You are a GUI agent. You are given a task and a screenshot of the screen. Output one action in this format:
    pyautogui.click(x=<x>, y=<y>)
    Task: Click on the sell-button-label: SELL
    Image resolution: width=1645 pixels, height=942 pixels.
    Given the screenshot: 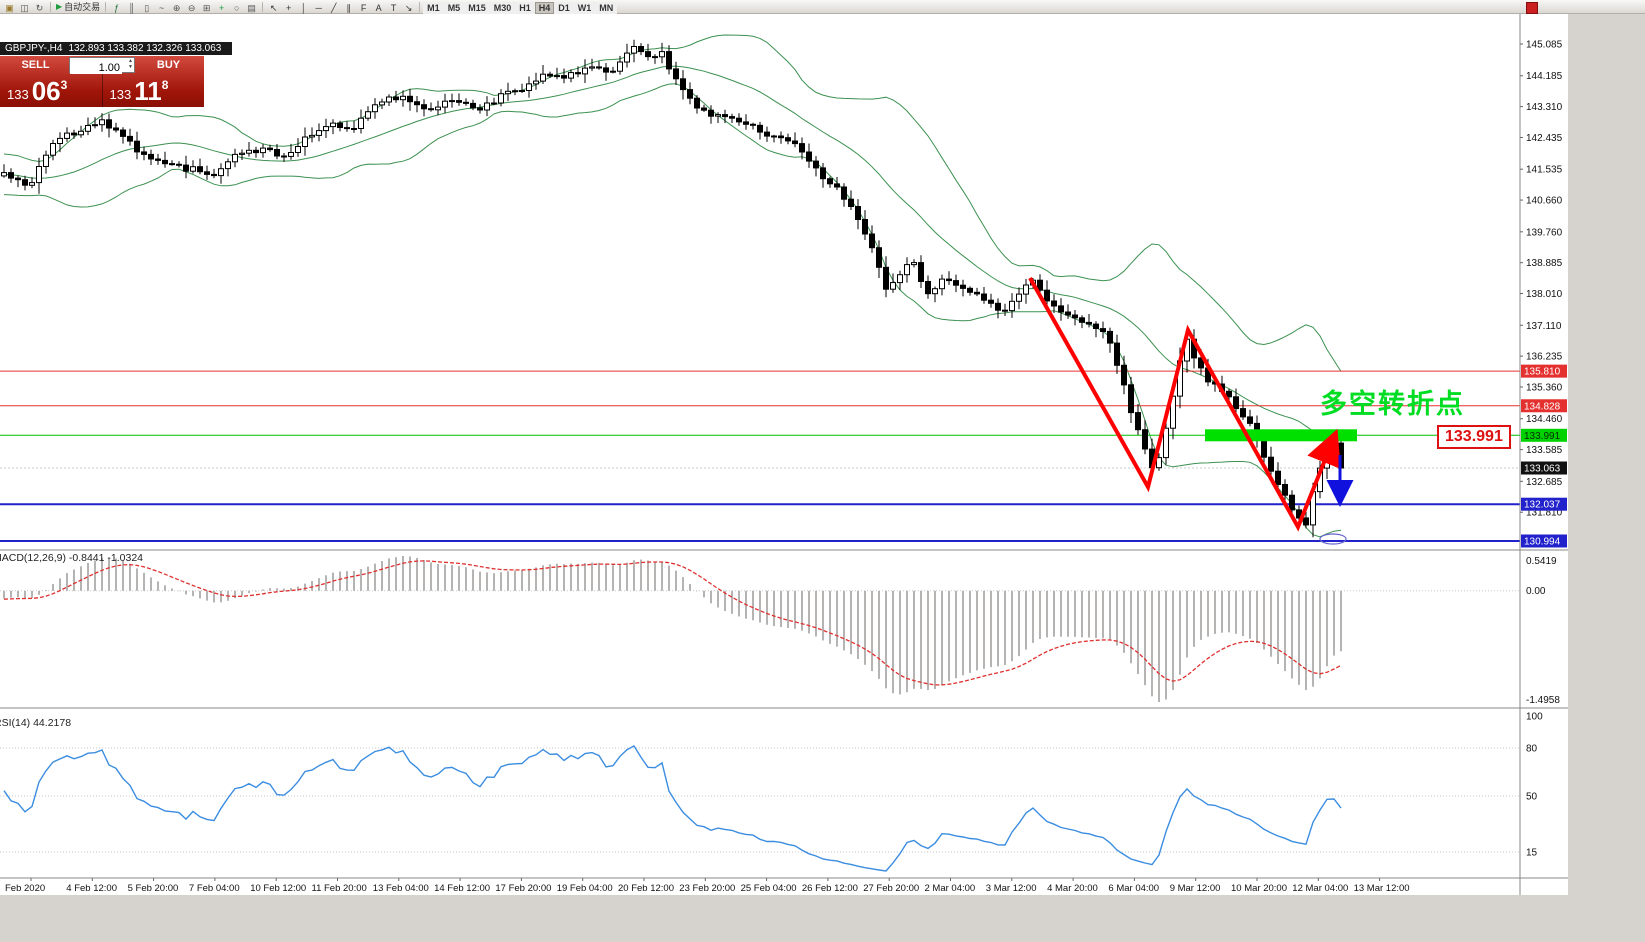 What is the action you would take?
    pyautogui.click(x=35, y=65)
    